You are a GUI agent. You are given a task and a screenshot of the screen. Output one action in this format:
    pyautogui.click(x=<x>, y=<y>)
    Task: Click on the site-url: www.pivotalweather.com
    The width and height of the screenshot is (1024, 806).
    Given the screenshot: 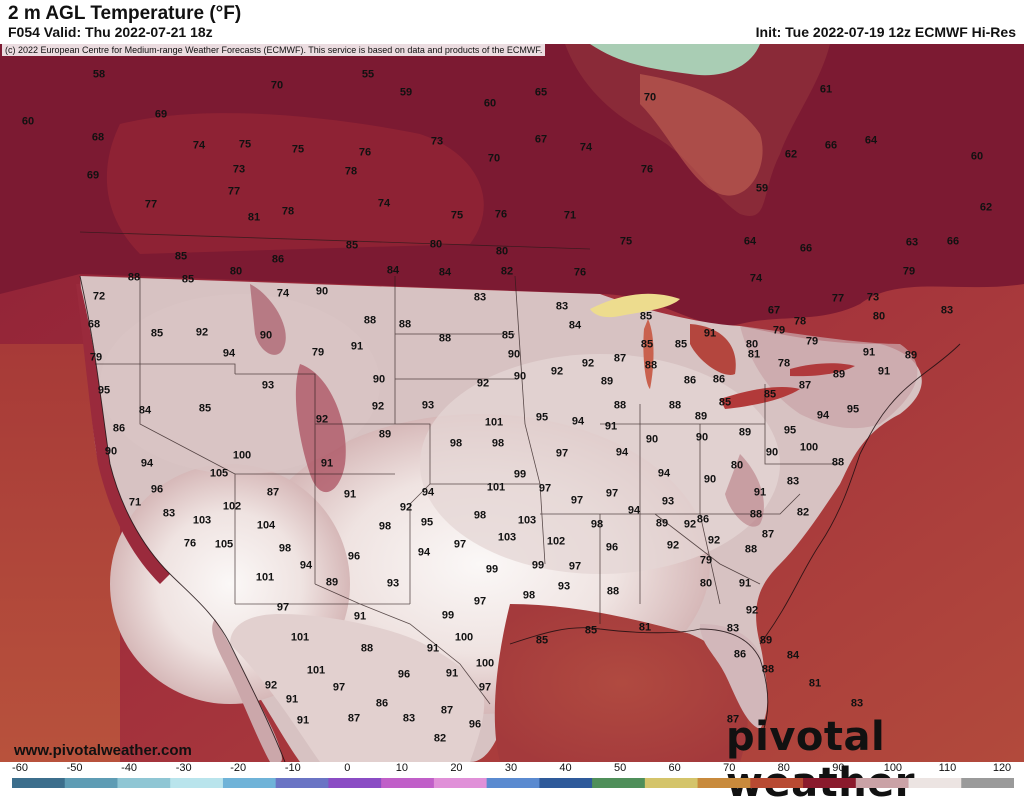 What is the action you would take?
    pyautogui.click(x=103, y=750)
    